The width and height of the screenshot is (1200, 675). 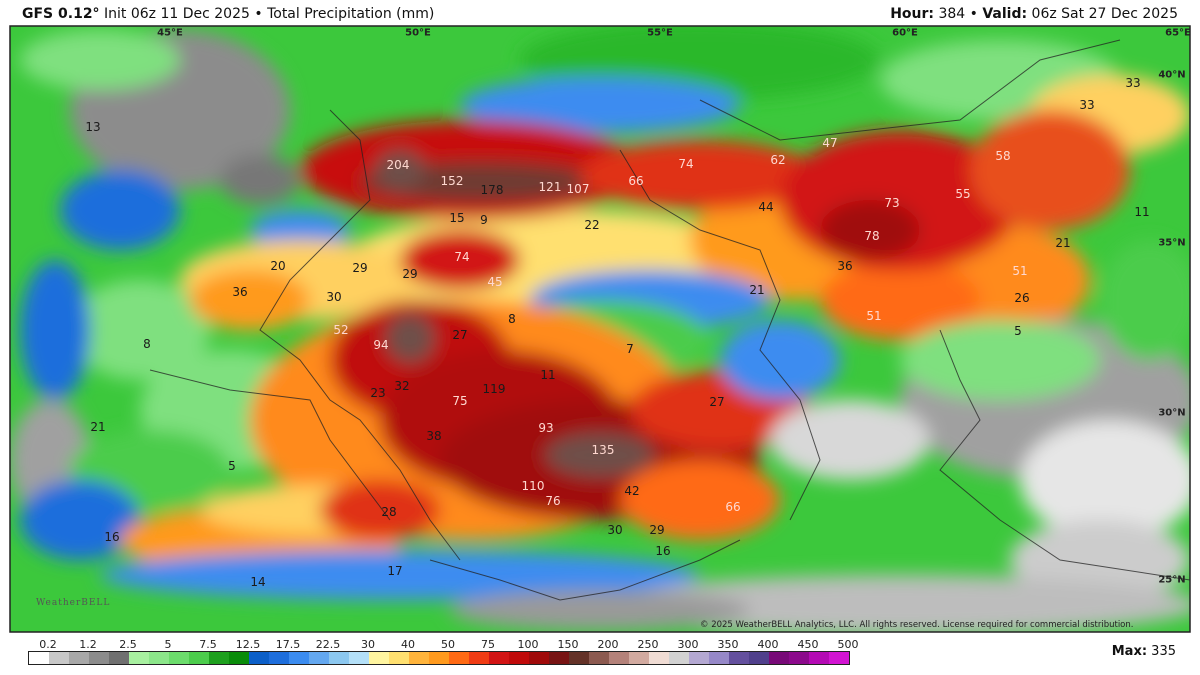 I want to click on precip-value-label: 55, so click(x=963, y=194).